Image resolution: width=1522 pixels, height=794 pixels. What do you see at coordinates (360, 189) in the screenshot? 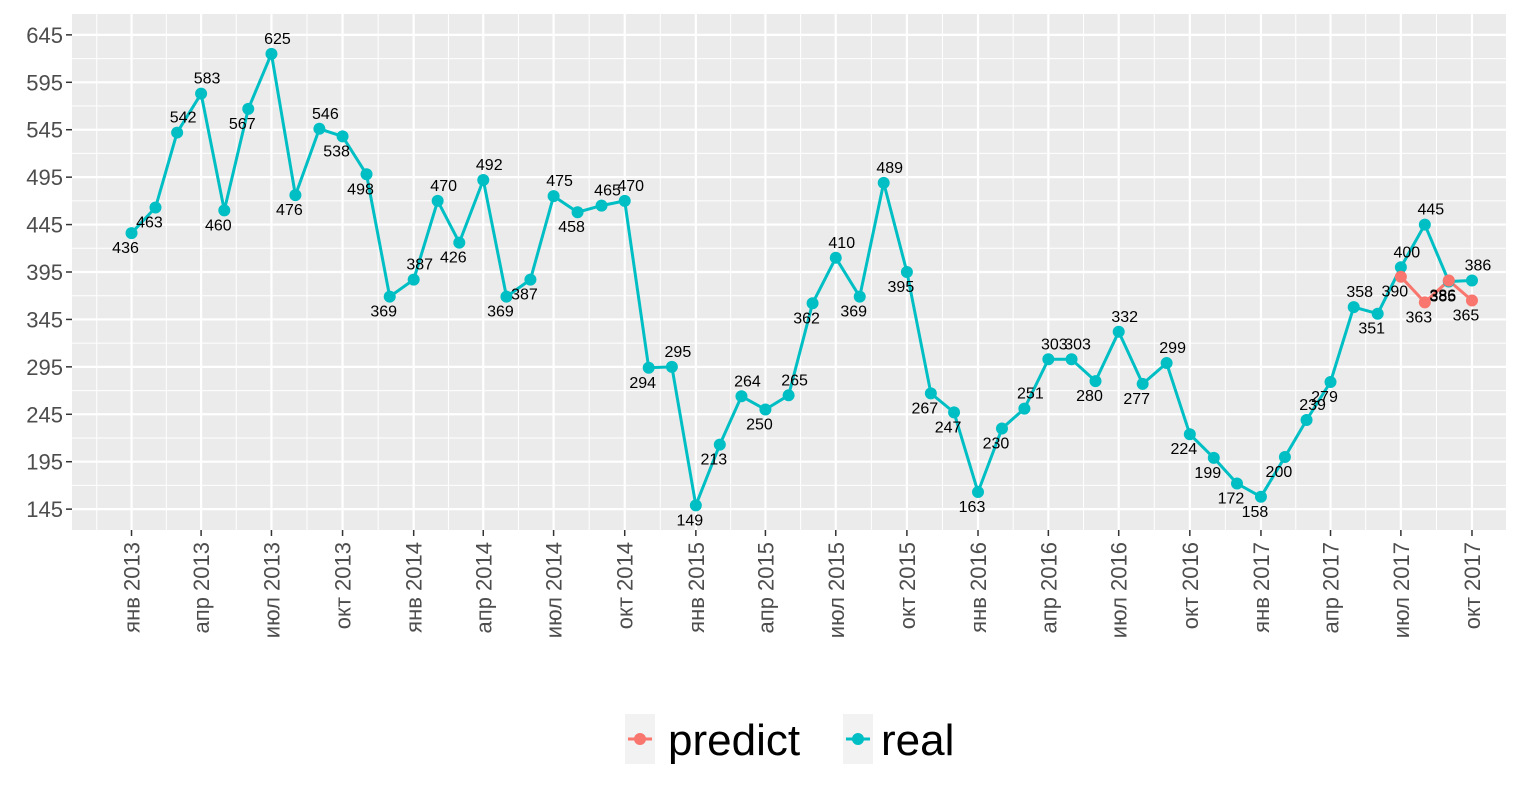
I see `data-label-real: 498` at bounding box center [360, 189].